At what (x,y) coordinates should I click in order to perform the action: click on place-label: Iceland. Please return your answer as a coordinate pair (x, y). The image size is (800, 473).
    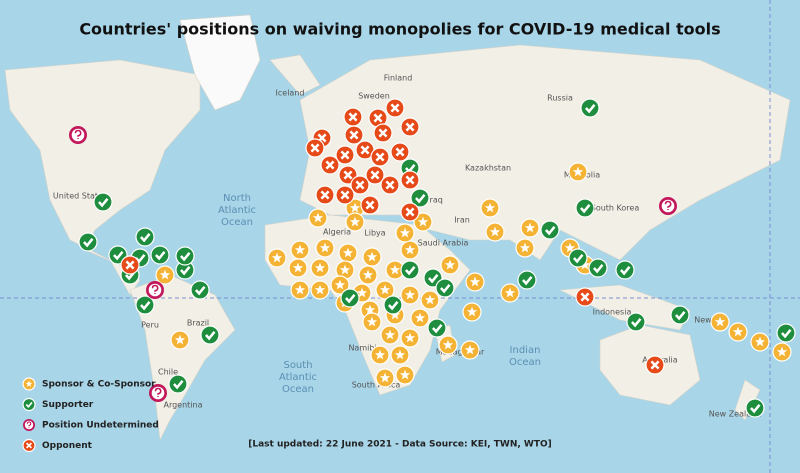
    Looking at the image, I should click on (290, 93).